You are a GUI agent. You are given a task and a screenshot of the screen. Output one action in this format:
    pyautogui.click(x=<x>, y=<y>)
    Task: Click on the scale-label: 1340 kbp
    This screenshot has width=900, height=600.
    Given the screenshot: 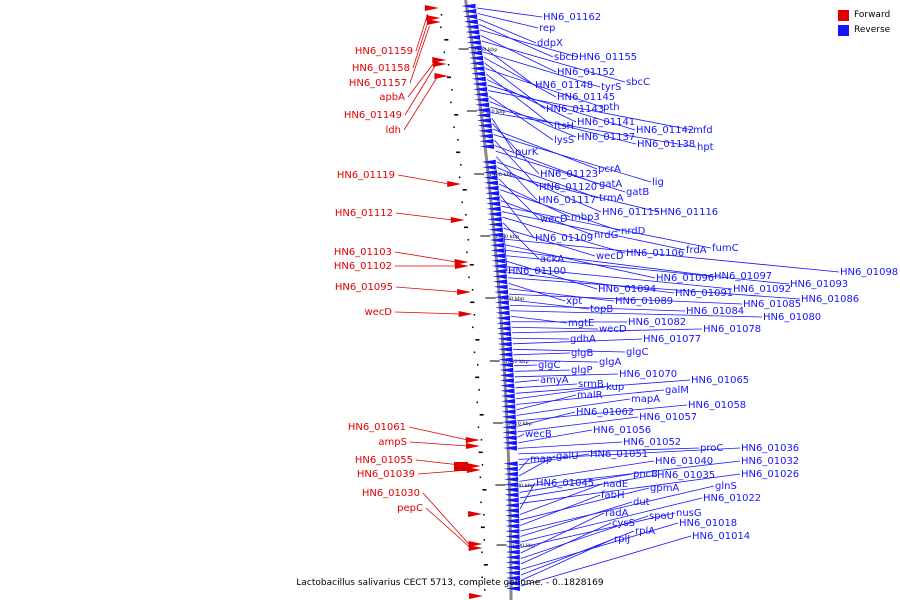 What is the action you would take?
    pyautogui.click(x=517, y=362)
    